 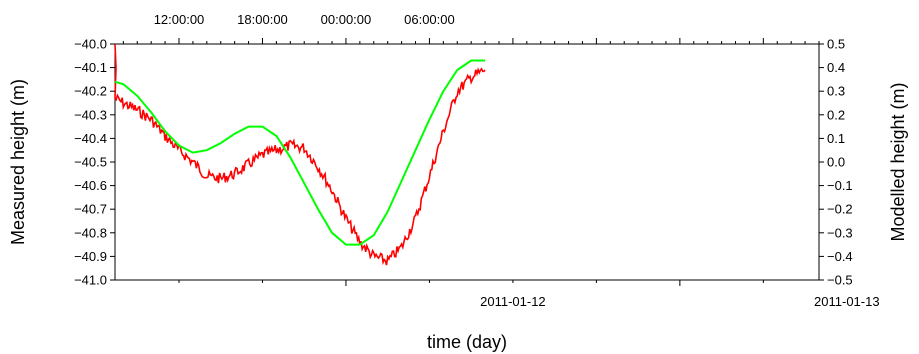 What do you see at coordinates (836, 91) in the screenshot?
I see `right-tick-label: 0.3` at bounding box center [836, 91].